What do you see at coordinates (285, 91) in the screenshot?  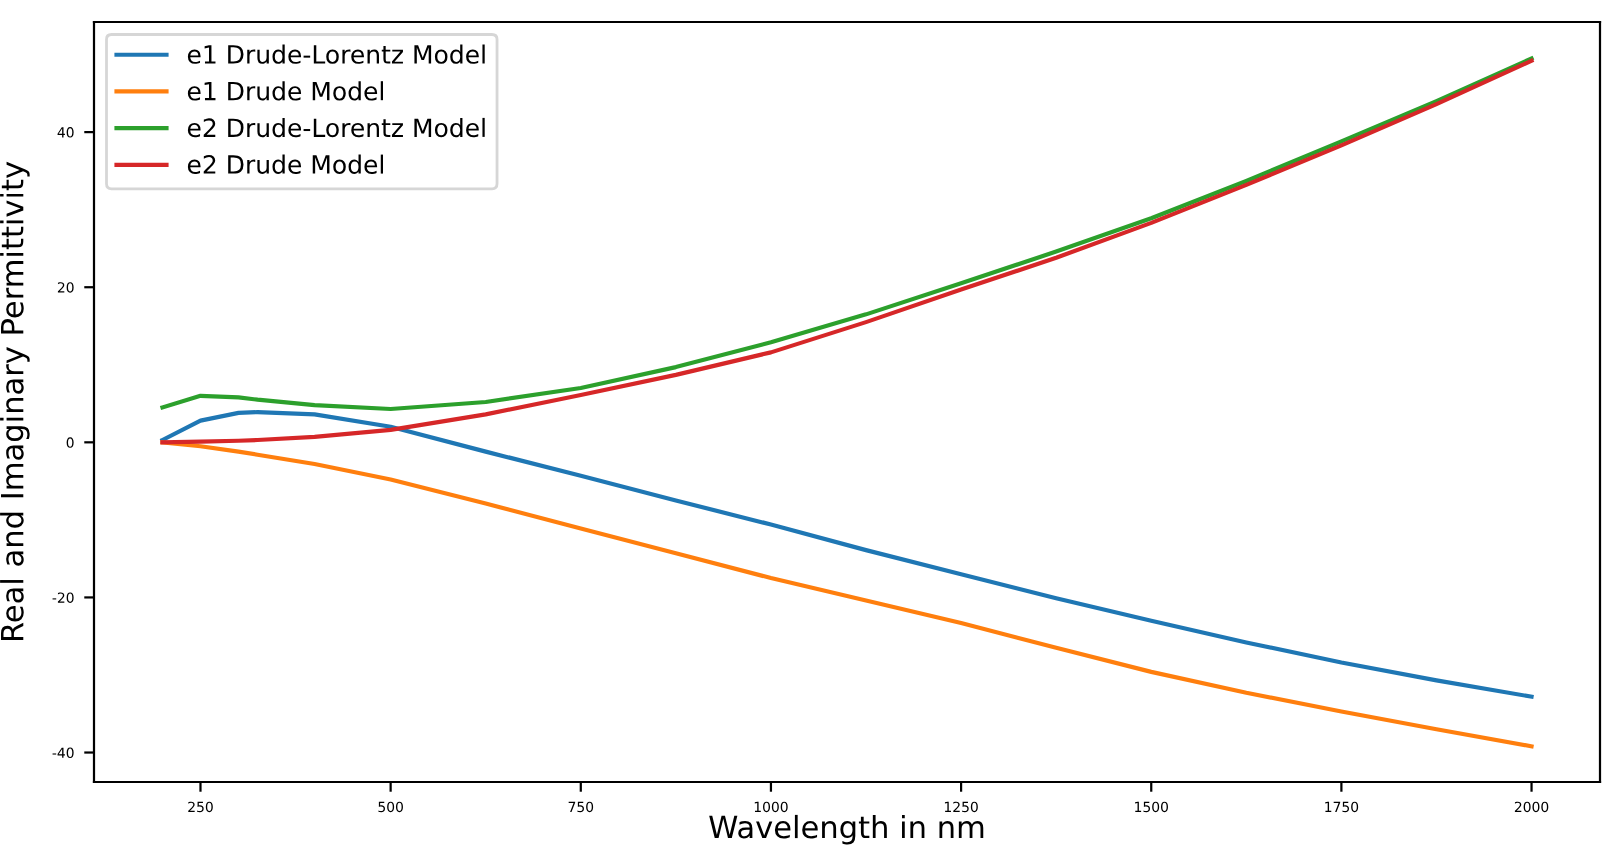 I see `legend-label: e1 Drude Model` at bounding box center [285, 91].